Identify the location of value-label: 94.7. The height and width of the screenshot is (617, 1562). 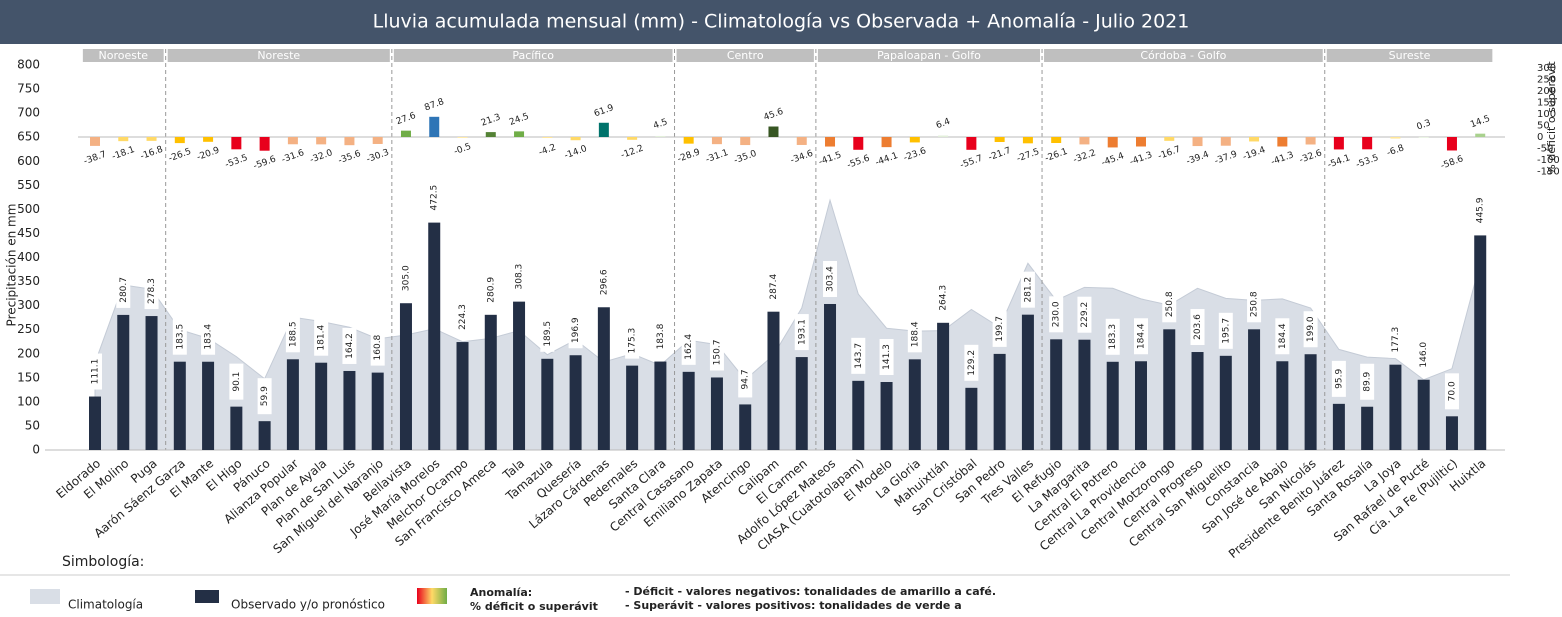
(746, 379).